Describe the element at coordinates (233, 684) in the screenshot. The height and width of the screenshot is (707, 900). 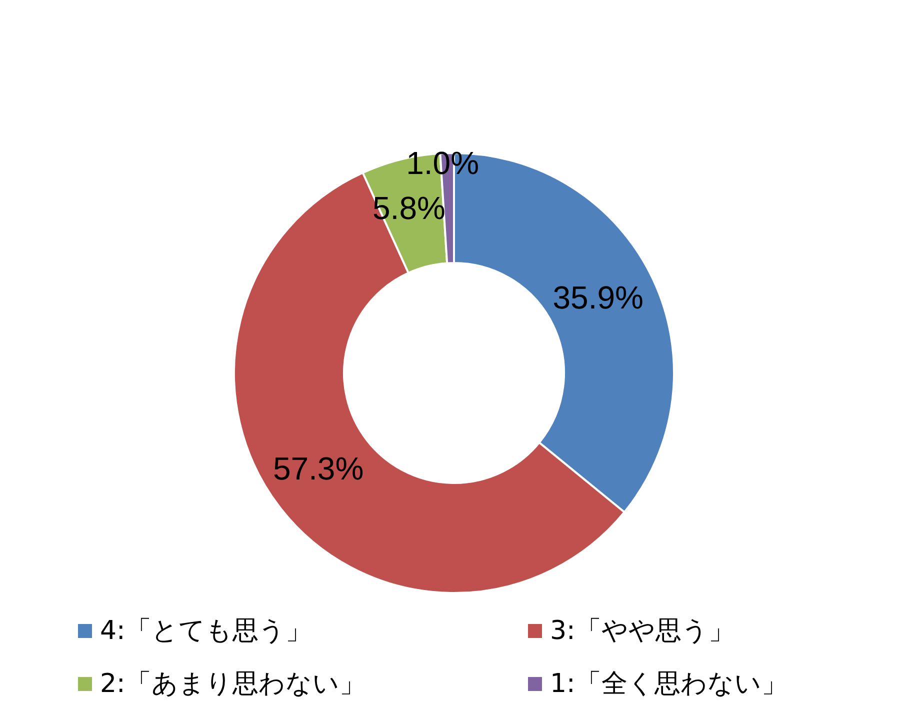
I see `legend-label: 2:「あまり思わない」` at that location.